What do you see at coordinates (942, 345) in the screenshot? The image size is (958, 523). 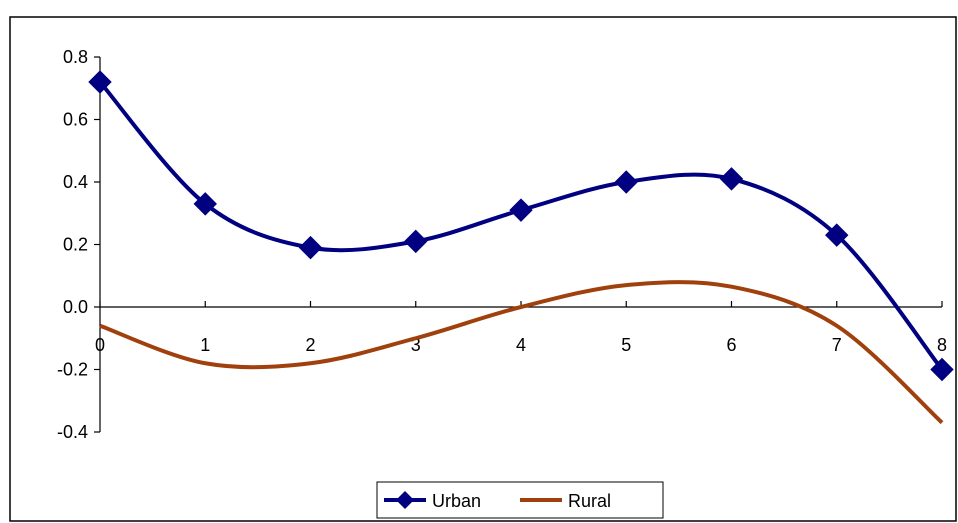 I see `x-tick-label: 8` at bounding box center [942, 345].